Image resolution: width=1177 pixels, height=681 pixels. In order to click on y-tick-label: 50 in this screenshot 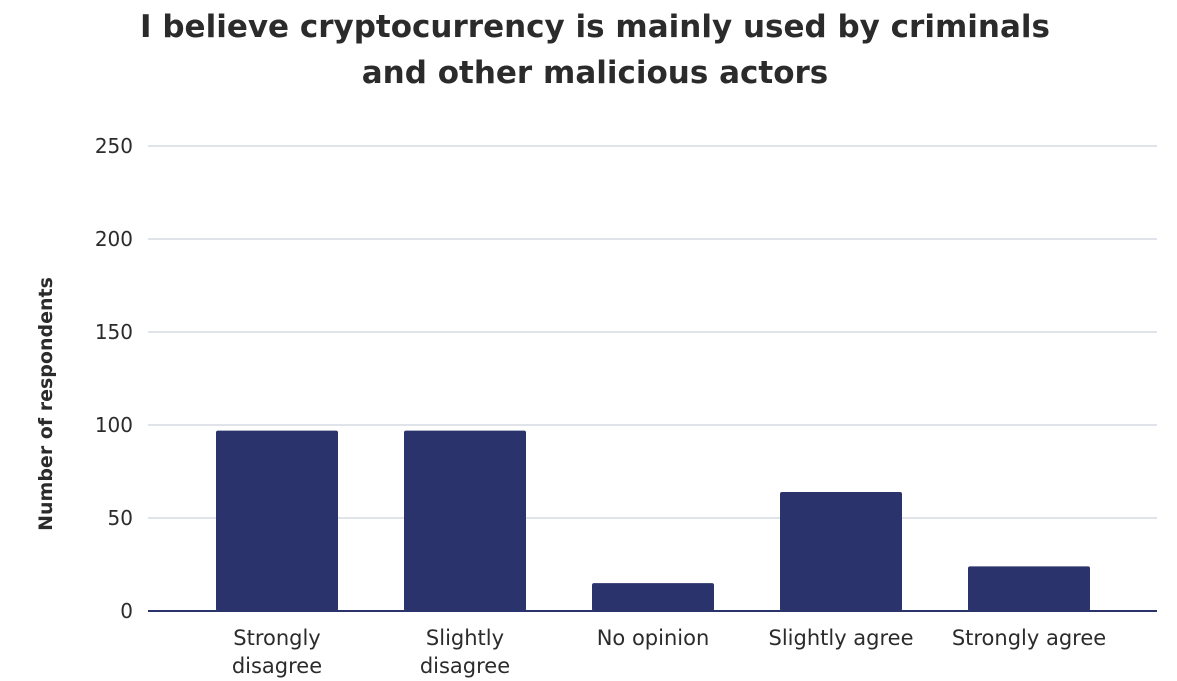, I will do `click(120, 518)`.